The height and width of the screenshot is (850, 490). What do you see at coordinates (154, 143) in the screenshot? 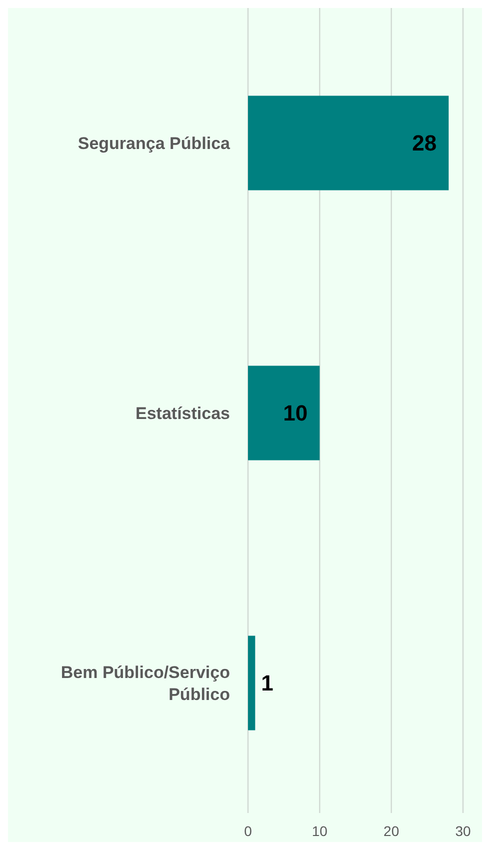
I see `y-tick-label: Segurança Pública` at bounding box center [154, 143].